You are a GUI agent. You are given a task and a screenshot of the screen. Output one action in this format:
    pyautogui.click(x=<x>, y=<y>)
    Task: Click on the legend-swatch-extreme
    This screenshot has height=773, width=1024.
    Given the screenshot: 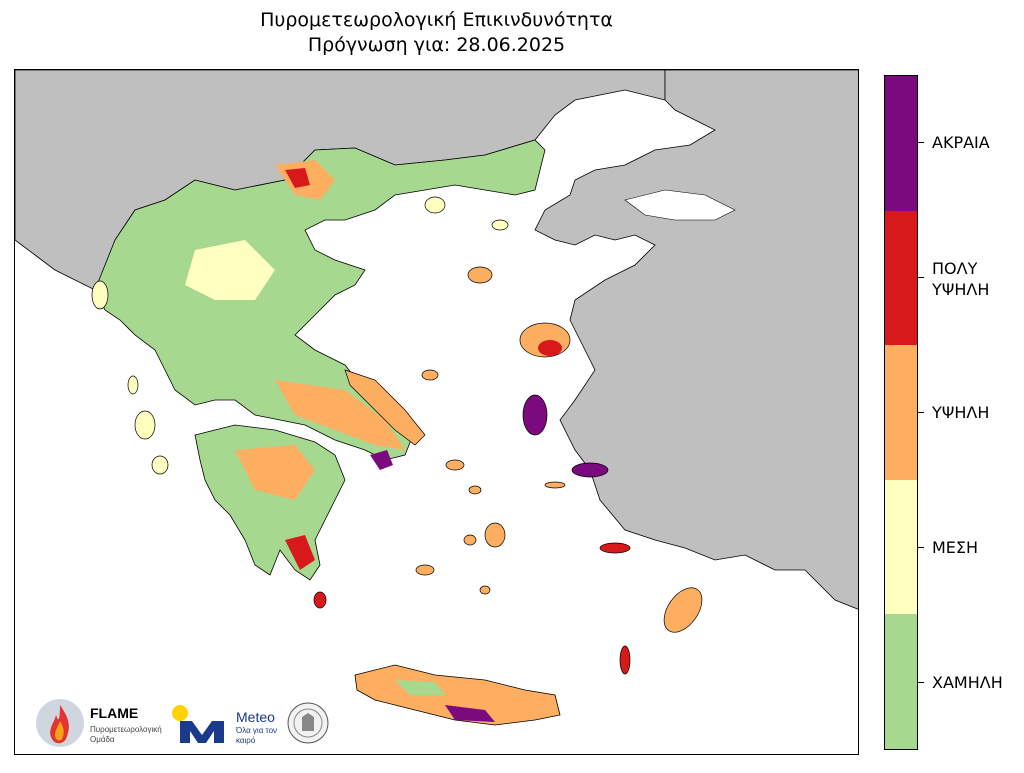 What is the action you would take?
    pyautogui.click(x=901, y=143)
    